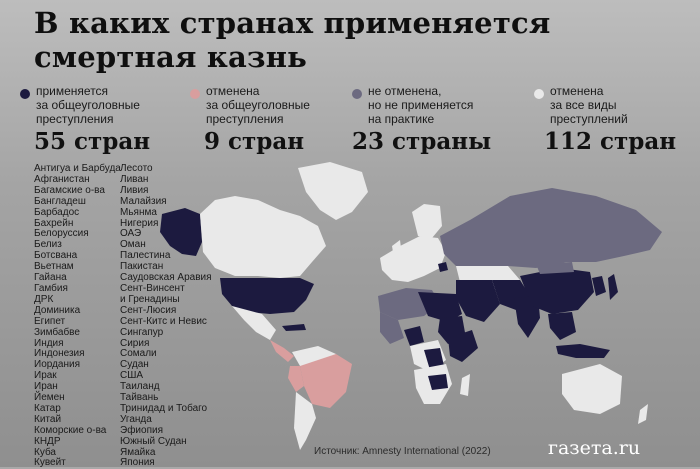  I want to click on map-cuba, so click(294, 327).